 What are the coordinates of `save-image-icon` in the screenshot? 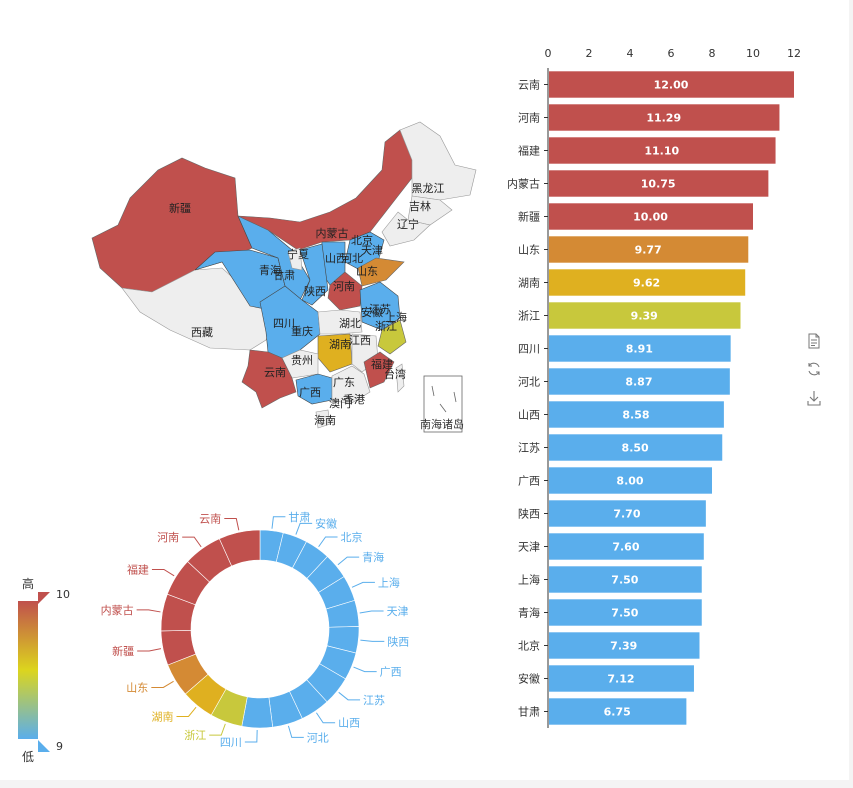 It's located at (814, 398).